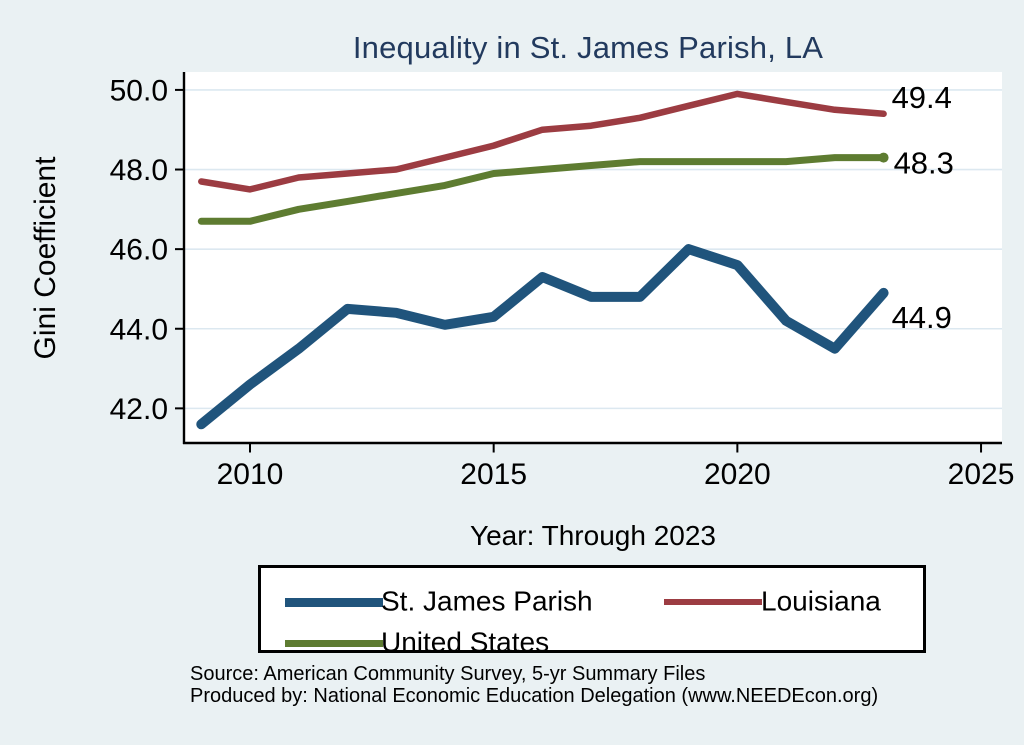 Image resolution: width=1024 pixels, height=745 pixels. What do you see at coordinates (139, 170) in the screenshot?
I see `y-tick-label: 48.0` at bounding box center [139, 170].